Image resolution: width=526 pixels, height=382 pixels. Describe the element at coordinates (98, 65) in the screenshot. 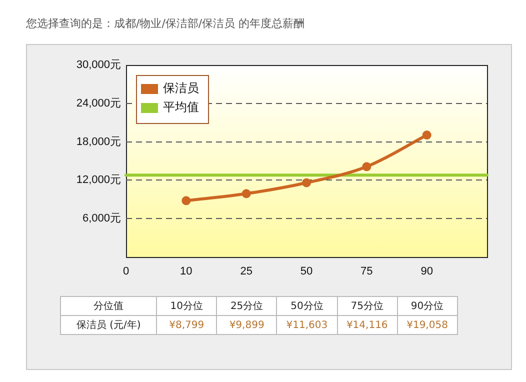

I see `y-tick-label: 30,000元` at that location.